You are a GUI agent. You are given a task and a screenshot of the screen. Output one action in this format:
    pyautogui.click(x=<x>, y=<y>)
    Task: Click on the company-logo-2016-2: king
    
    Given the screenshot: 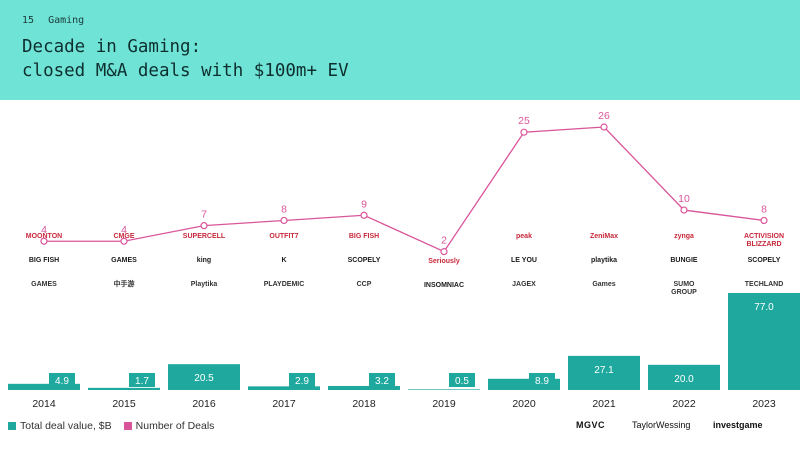 What is the action you would take?
    pyautogui.click(x=204, y=260)
    